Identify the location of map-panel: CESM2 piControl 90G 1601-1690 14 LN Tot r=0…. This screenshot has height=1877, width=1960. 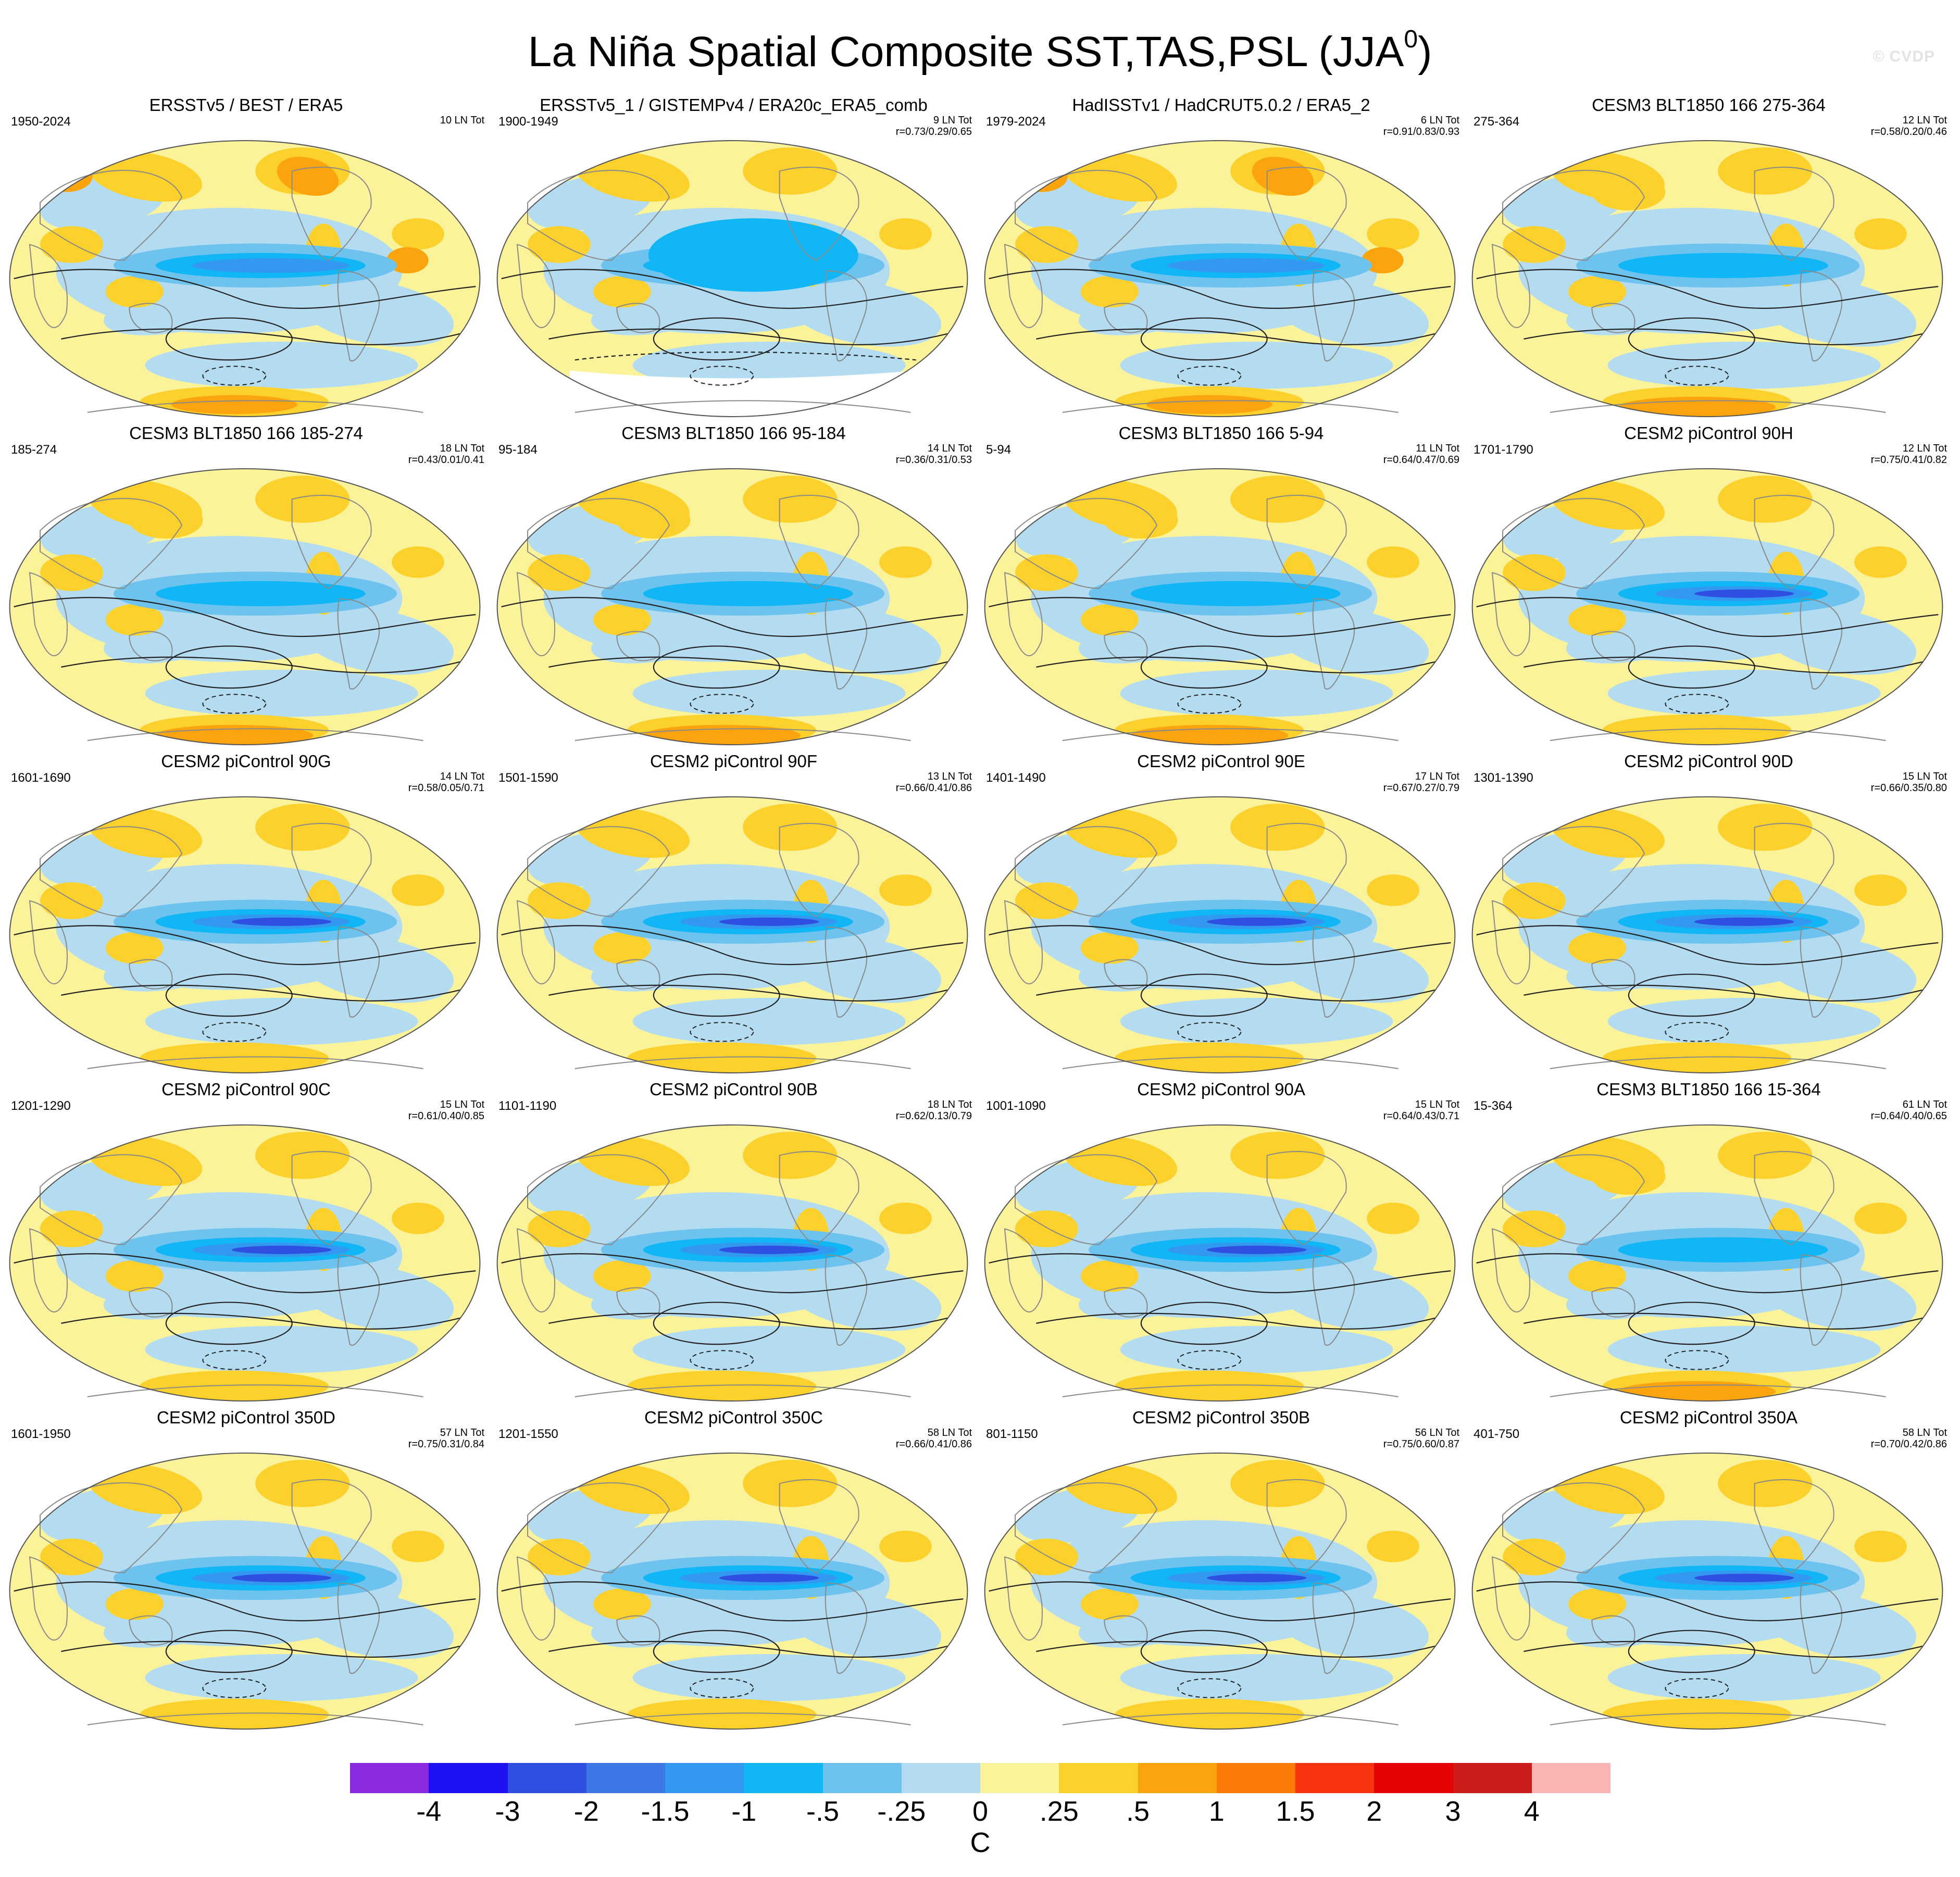
(247, 915).